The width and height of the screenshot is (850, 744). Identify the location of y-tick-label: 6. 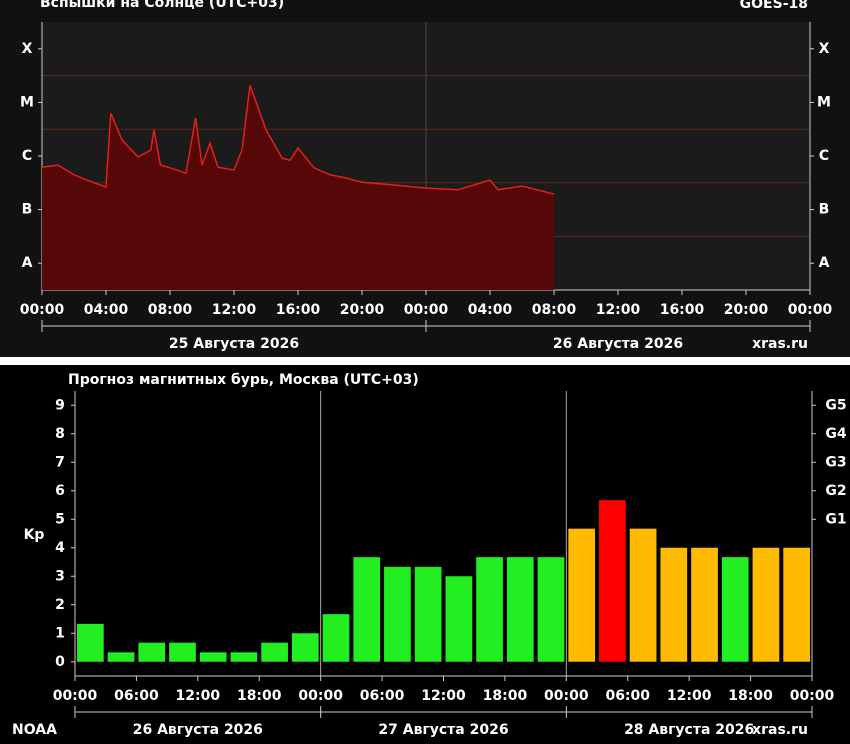
(60, 491).